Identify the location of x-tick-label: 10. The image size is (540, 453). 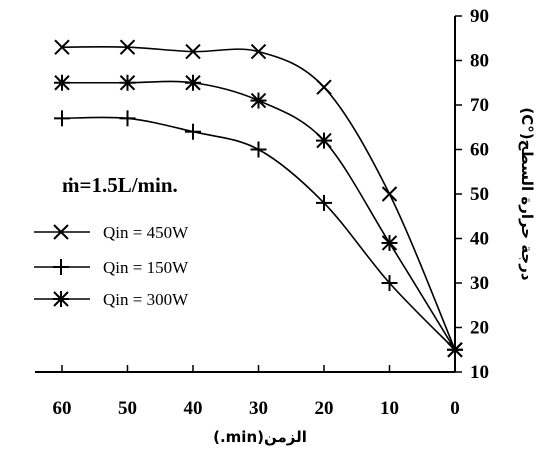
(389, 408).